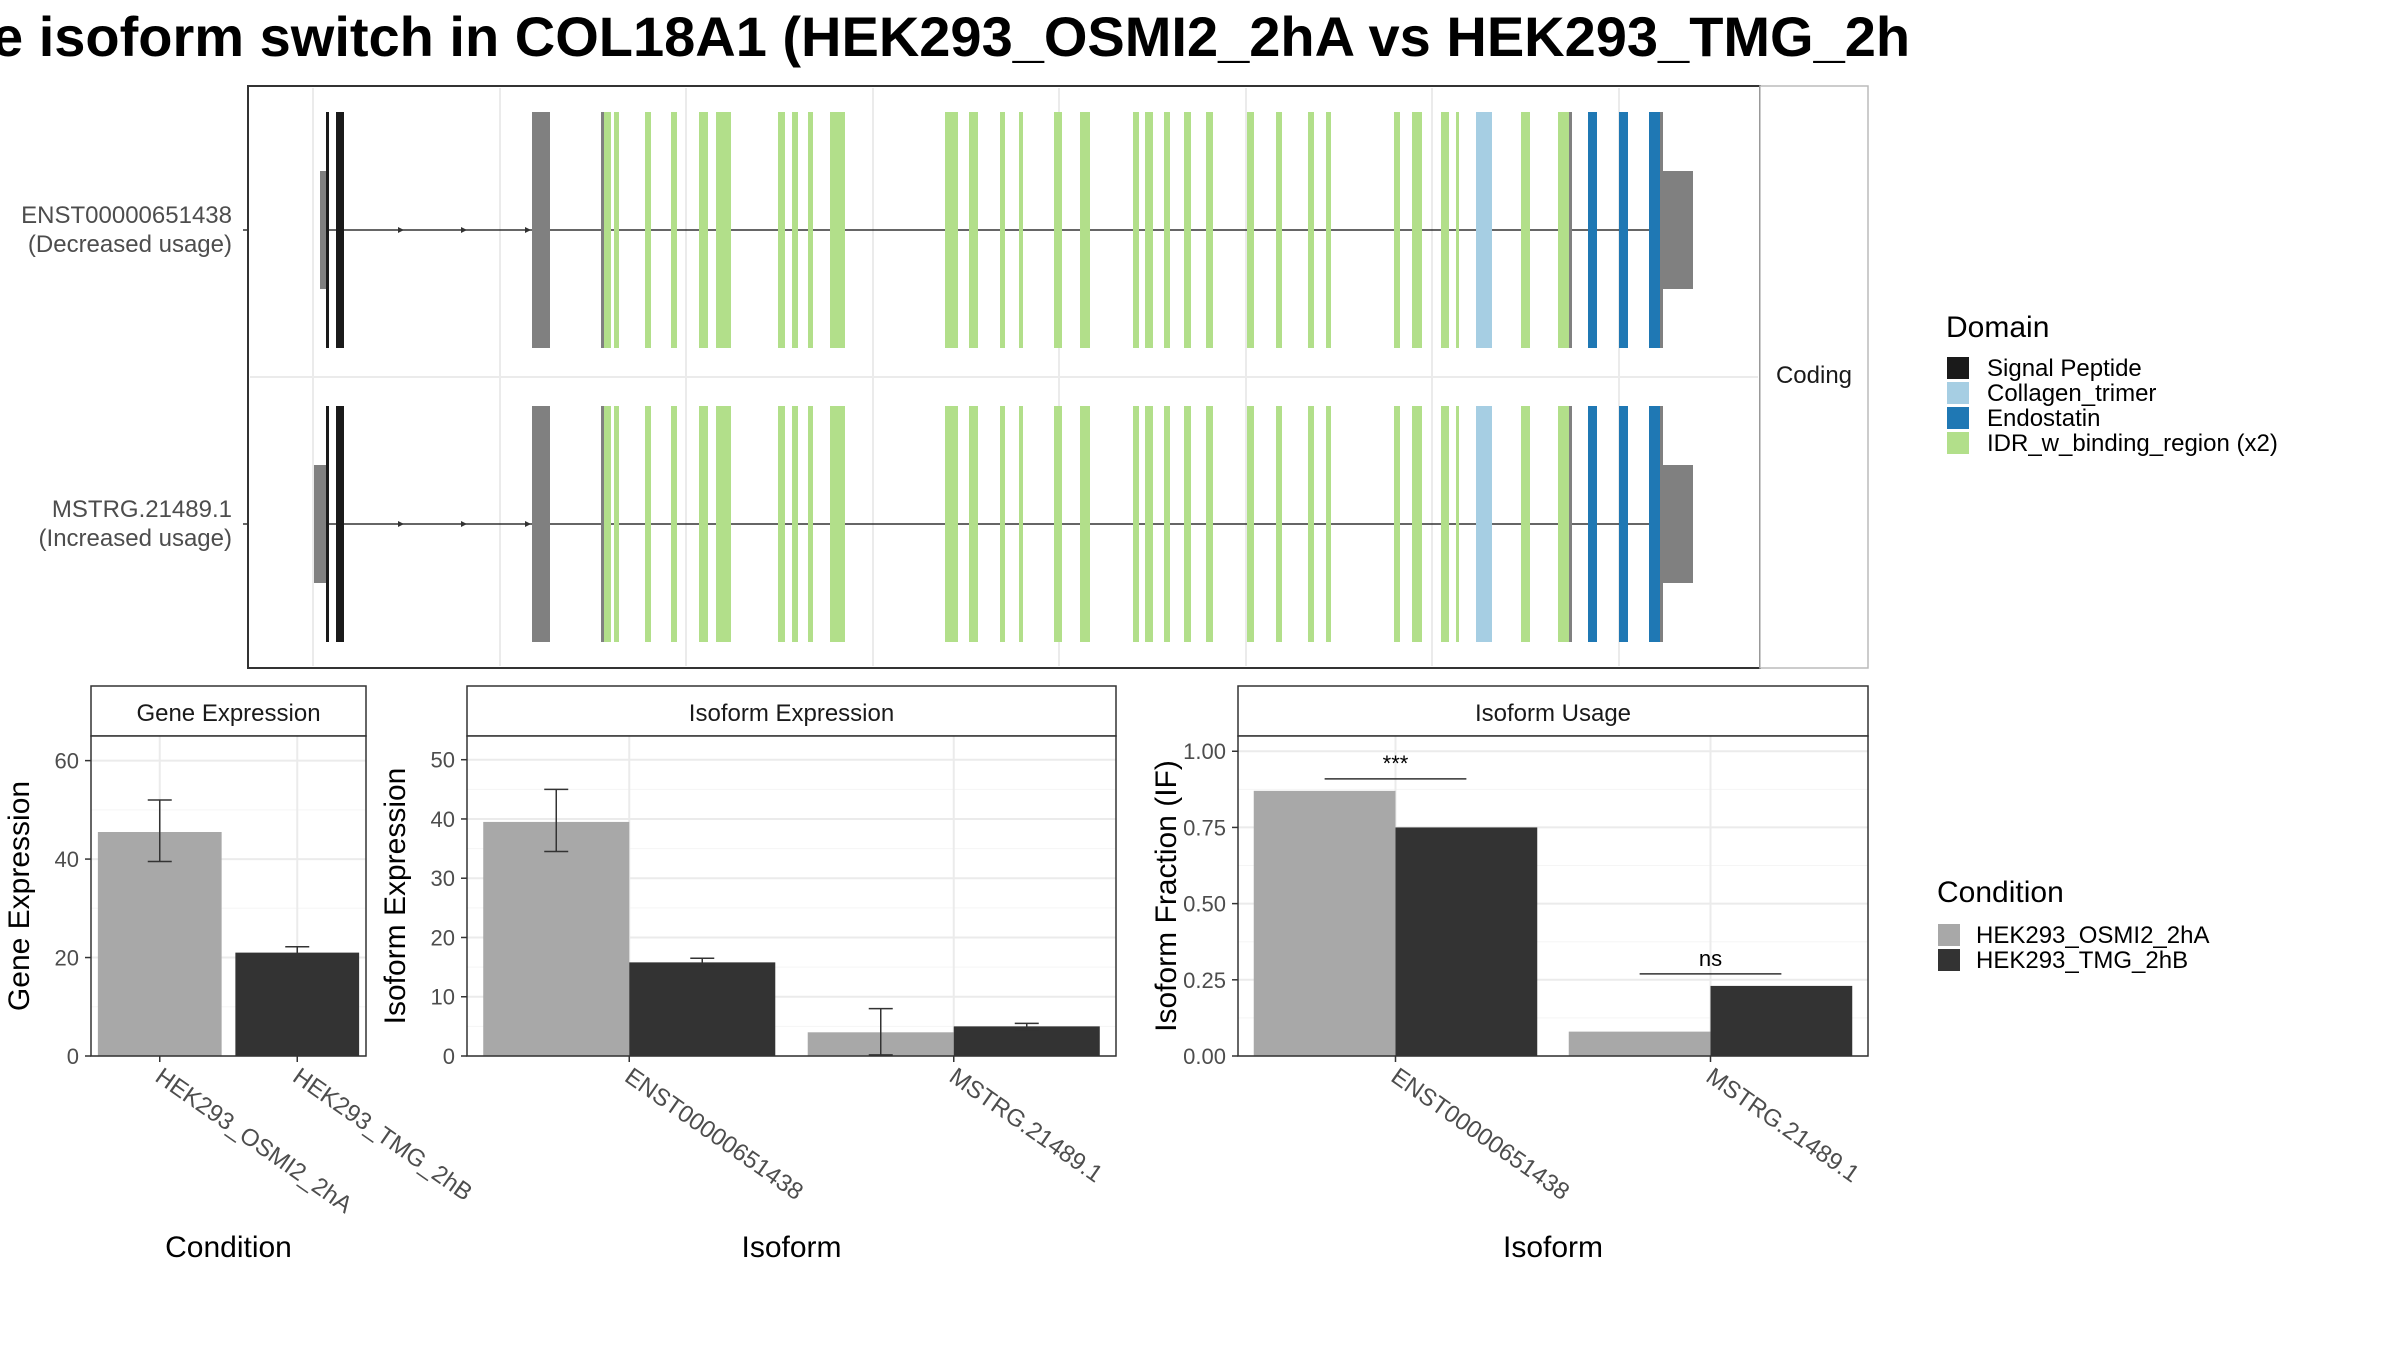  What do you see at coordinates (443, 819) in the screenshot?
I see `y-tick-label: 40` at bounding box center [443, 819].